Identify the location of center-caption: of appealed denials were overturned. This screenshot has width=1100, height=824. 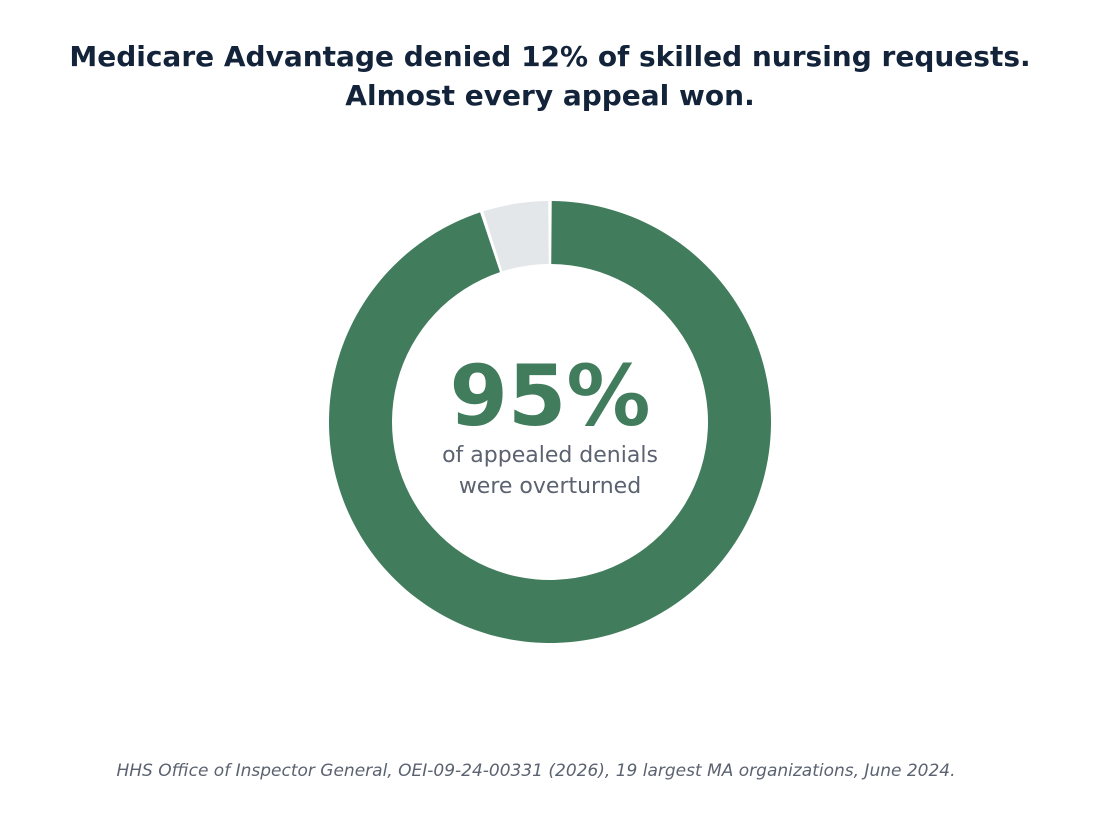
(550, 471).